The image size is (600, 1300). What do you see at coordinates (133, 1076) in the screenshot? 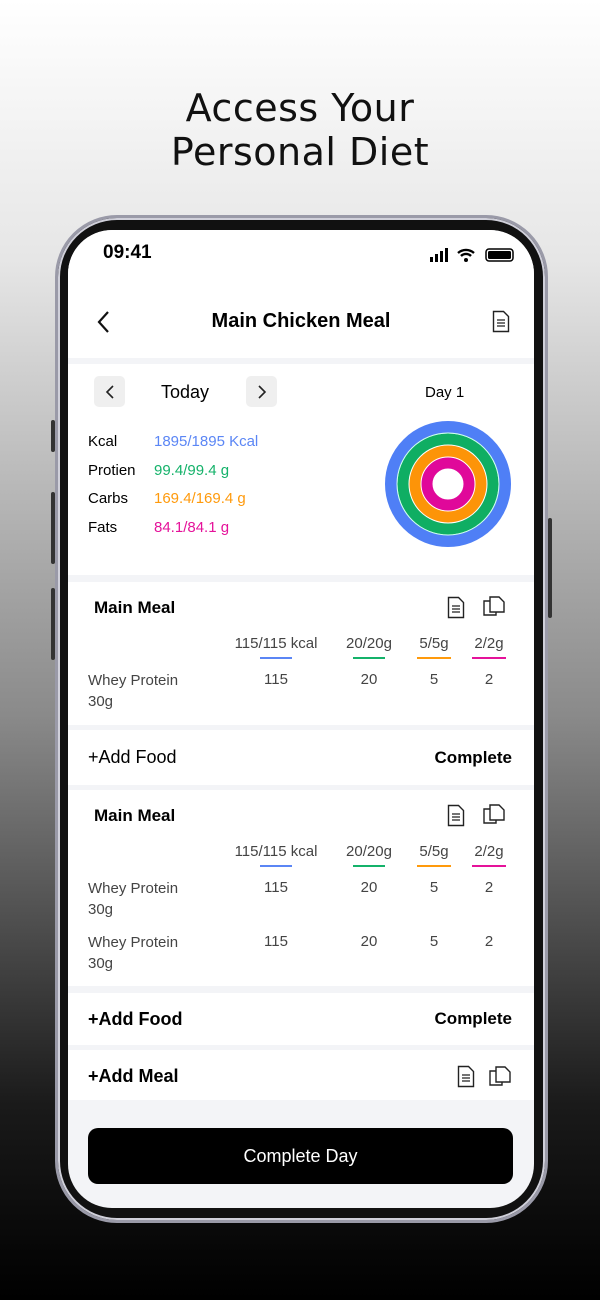
I see `add-meal-button: +Add Meal` at bounding box center [133, 1076].